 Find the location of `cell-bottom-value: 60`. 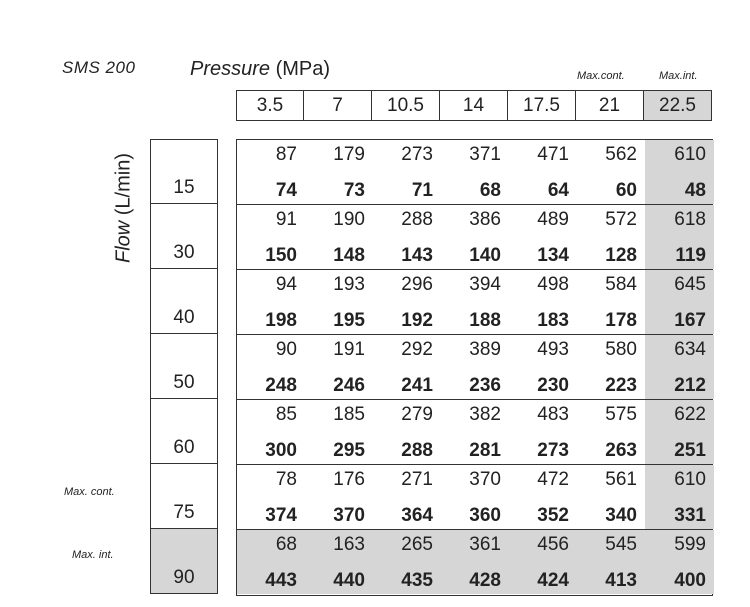

cell-bottom-value: 60 is located at coordinates (626, 190).